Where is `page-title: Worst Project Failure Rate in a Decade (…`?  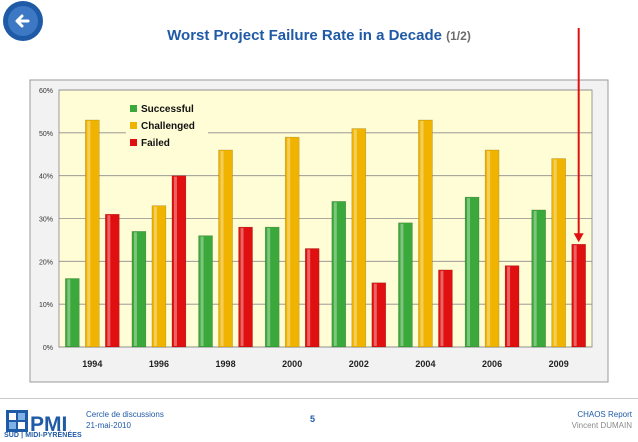
page-title: Worst Project Failure Rate in a Decade (… is located at coordinates (319, 35).